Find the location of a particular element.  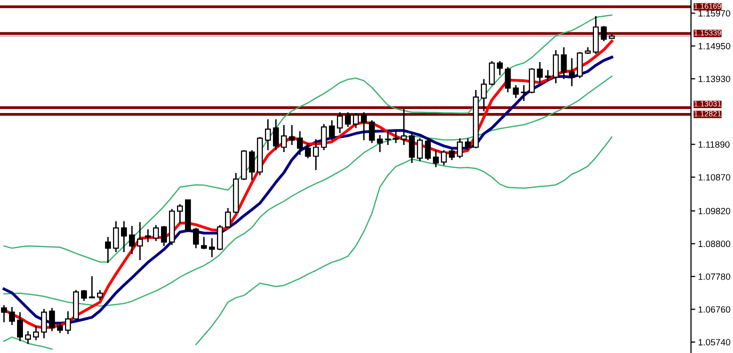

y-tick-label: 1.11890 is located at coordinates (714, 144).